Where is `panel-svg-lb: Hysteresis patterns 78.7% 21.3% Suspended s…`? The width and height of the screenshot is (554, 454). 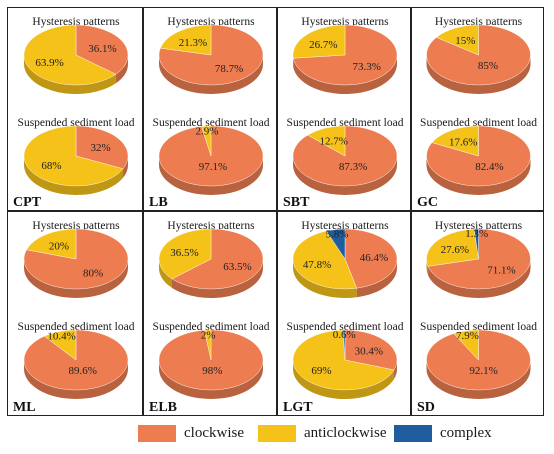 panel-svg-lb: Hysteresis patterns 78.7% 21.3% Suspended s… is located at coordinates (209, 113).